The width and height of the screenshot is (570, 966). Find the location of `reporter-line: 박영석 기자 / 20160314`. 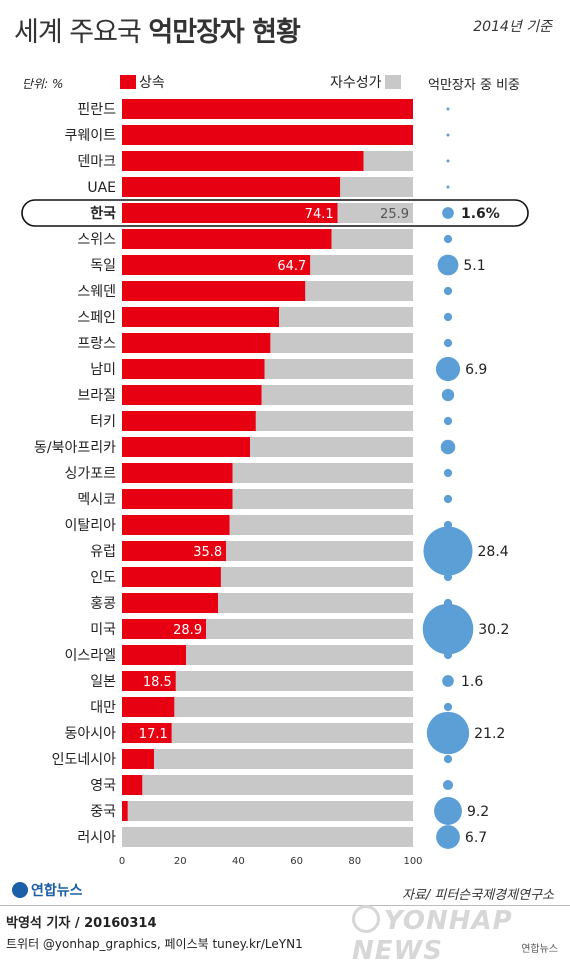

reporter-line: 박영석 기자 / 20160314 is located at coordinates (81, 923).